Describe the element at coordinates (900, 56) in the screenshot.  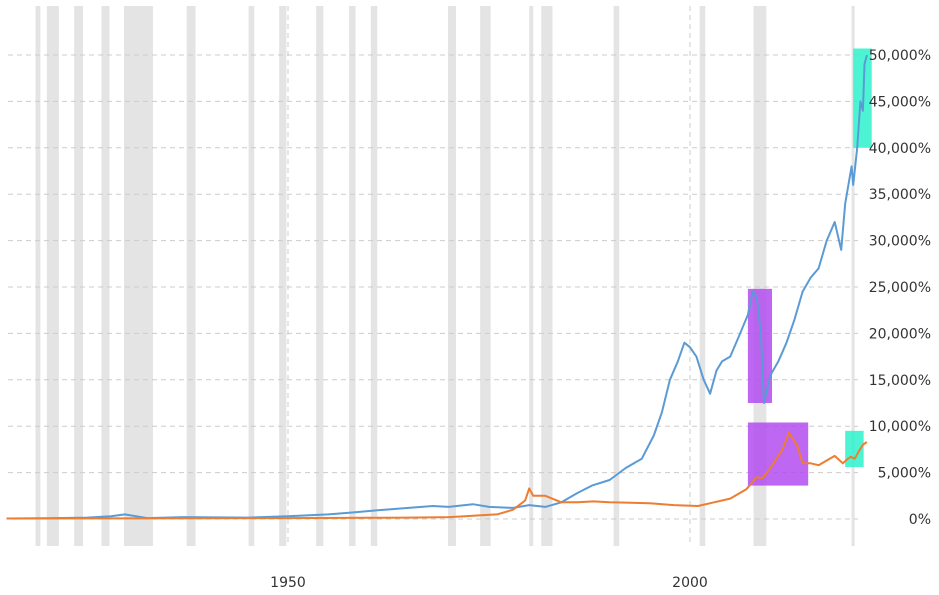
I see `y-tick-label: 50,000%` at that location.